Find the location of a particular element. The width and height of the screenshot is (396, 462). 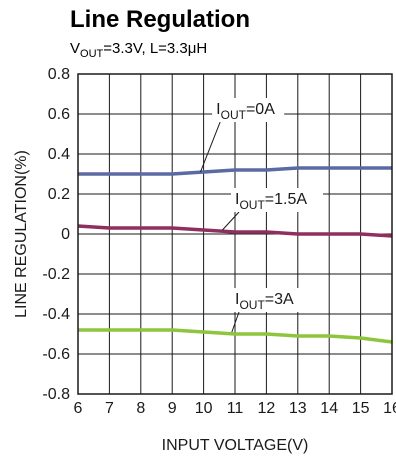

y-tick-label: 0.8 is located at coordinates (59, 74).